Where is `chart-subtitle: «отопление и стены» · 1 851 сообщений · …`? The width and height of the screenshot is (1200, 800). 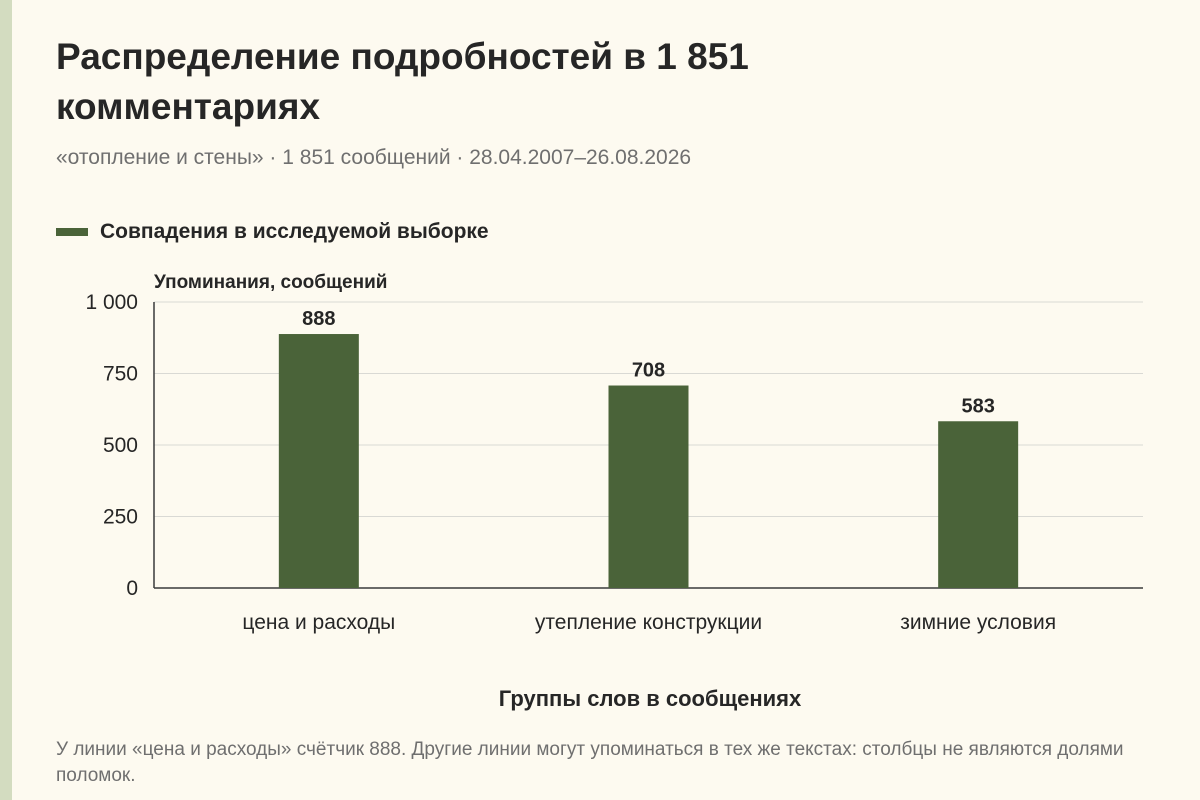 chart-subtitle: «отопление и стены» · 1 851 сообщений · … is located at coordinates (374, 157).